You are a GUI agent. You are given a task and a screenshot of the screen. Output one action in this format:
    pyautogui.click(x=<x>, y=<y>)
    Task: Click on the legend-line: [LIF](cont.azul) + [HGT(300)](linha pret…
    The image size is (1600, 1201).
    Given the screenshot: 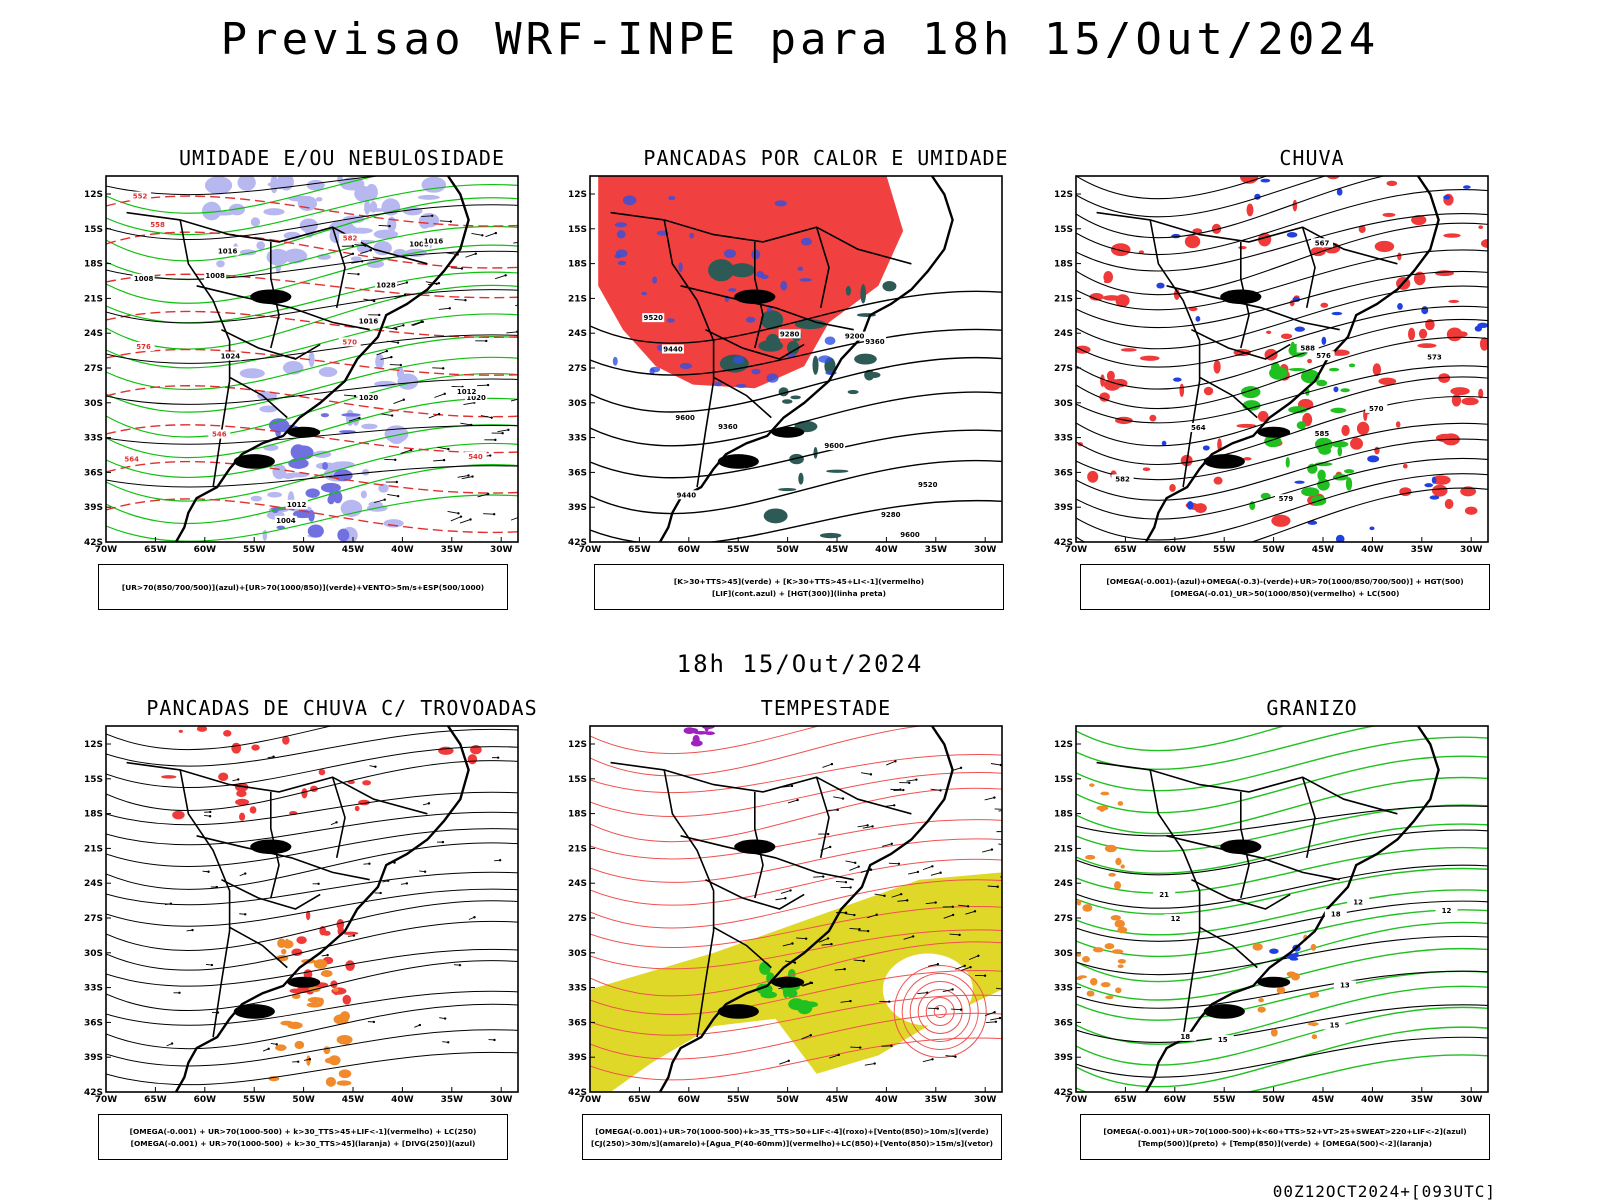 What is the action you would take?
    pyautogui.click(x=799, y=593)
    